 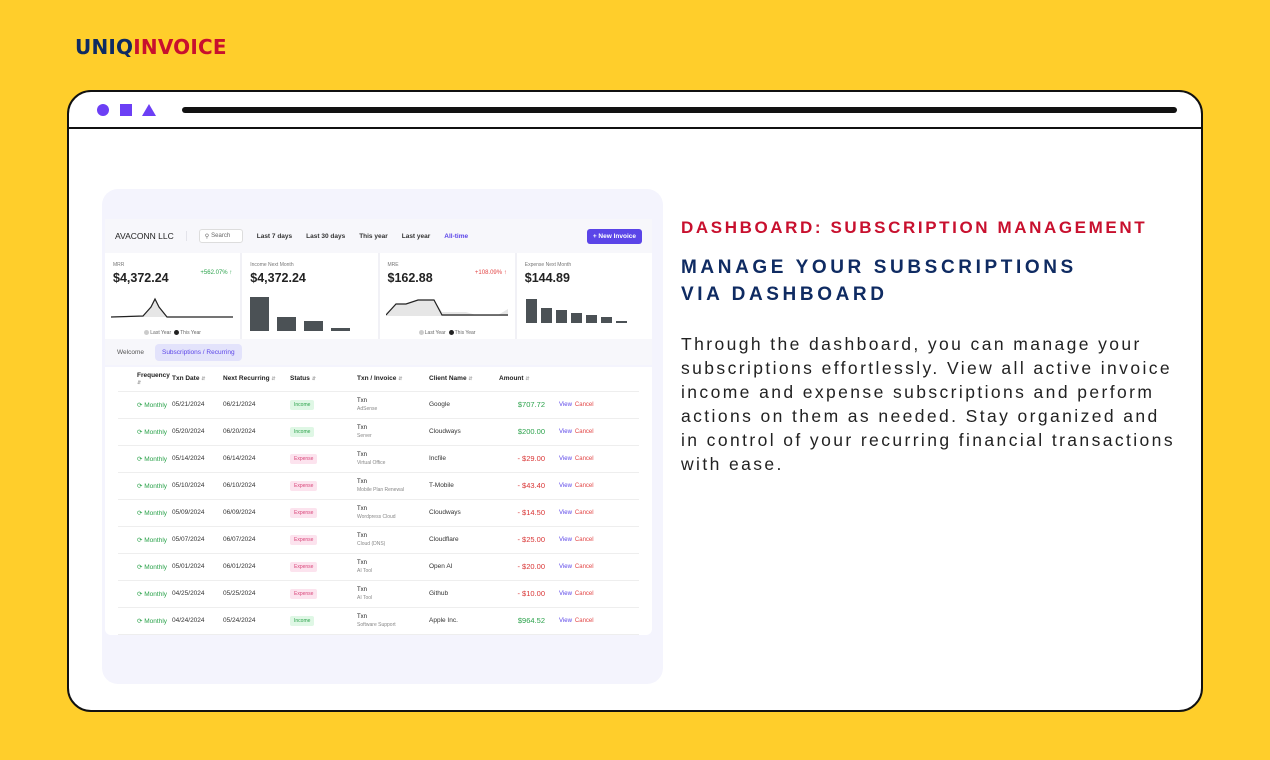 What do you see at coordinates (216, 273) in the screenshot?
I see `card-delta: +562.07% ↑` at bounding box center [216, 273].